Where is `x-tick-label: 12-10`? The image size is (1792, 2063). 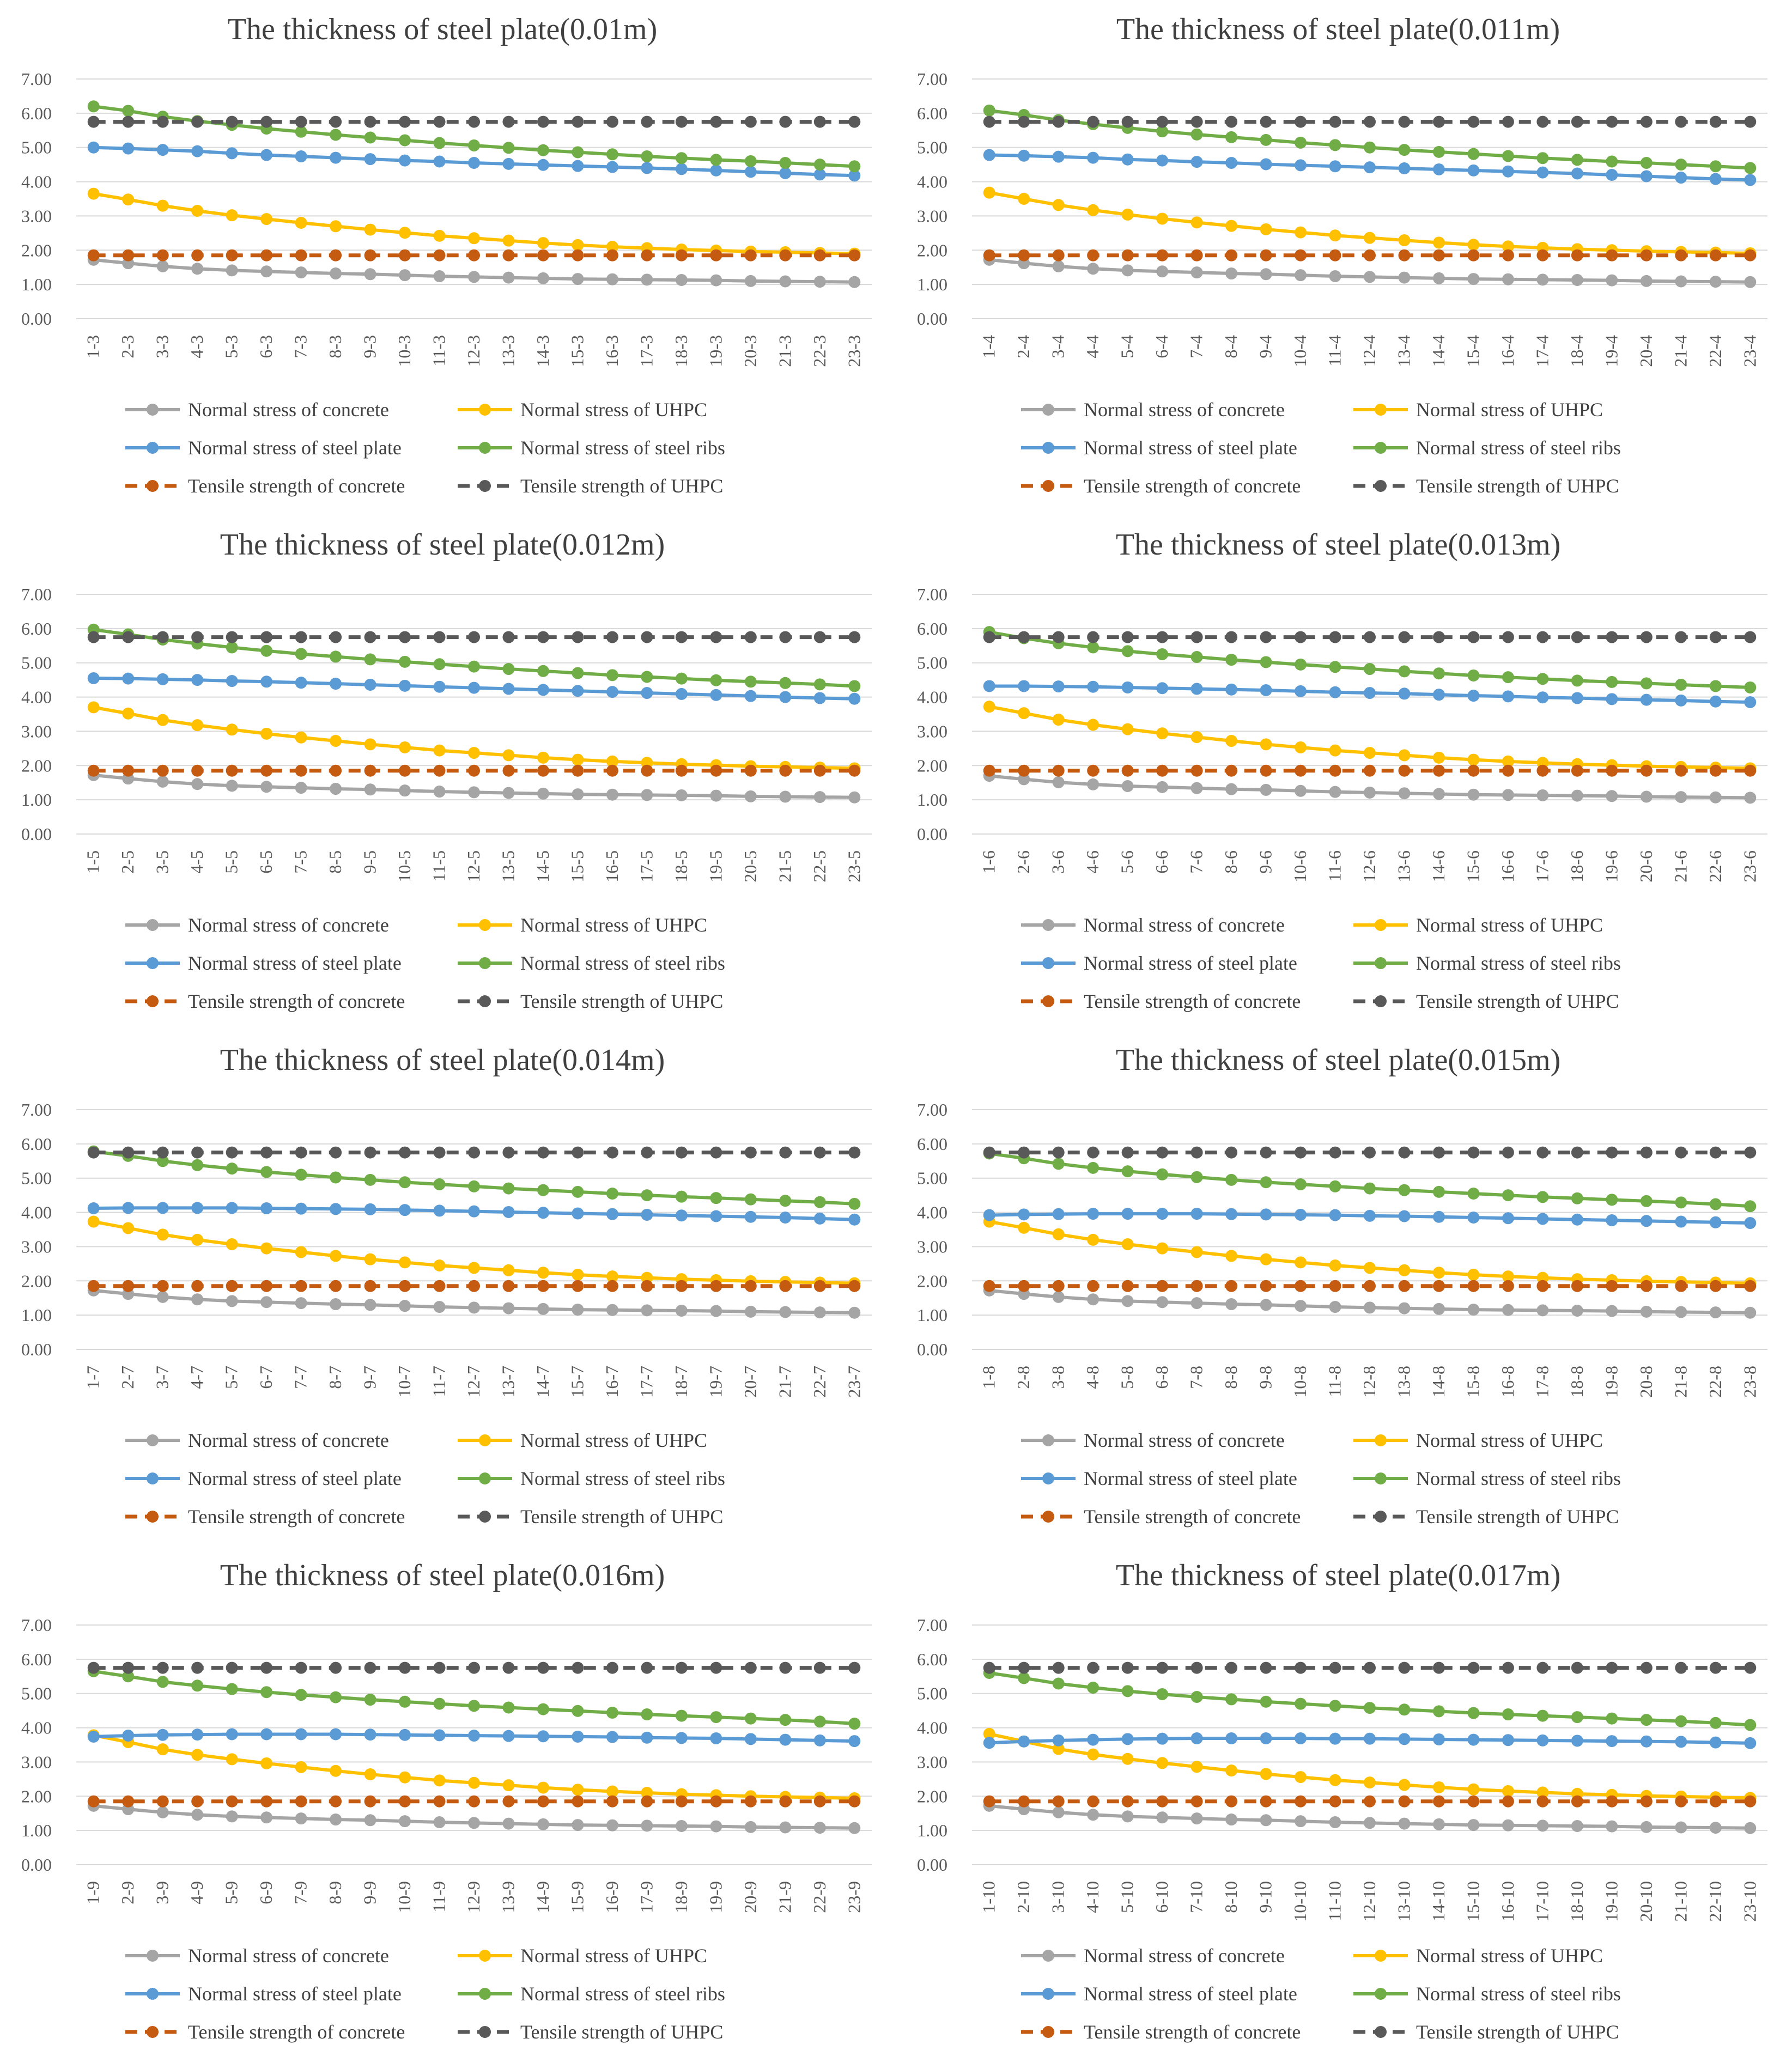 x-tick-label: 12-10 is located at coordinates (1369, 1902).